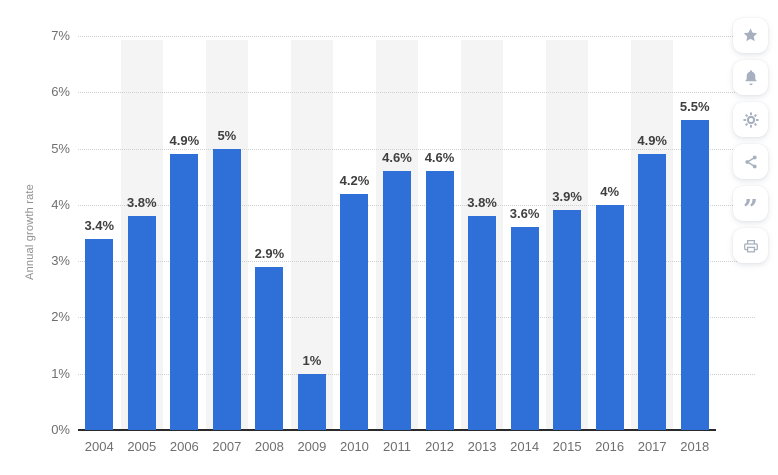  Describe the element at coordinates (227, 446) in the screenshot. I see `x-axis-label: 2007` at that location.